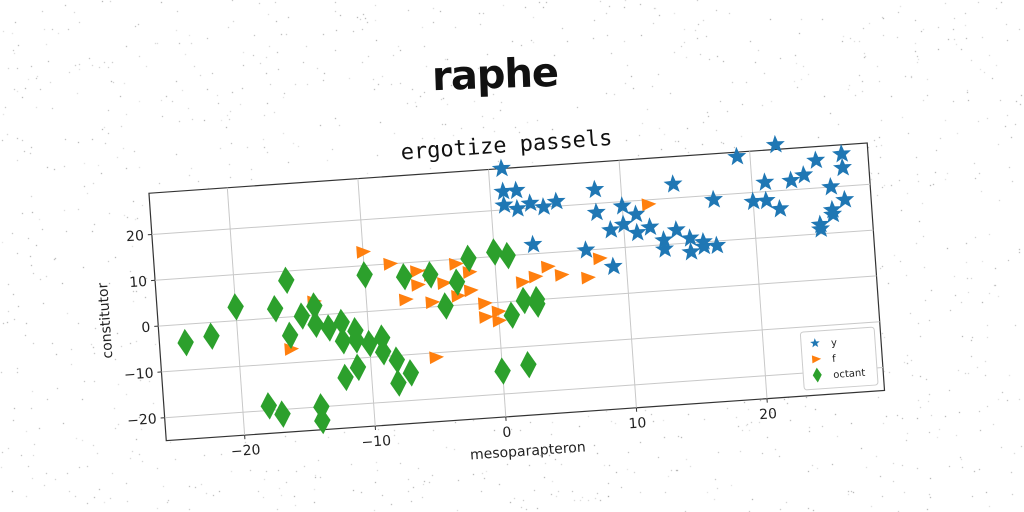  Describe the element at coordinates (849, 374) in the screenshot. I see `legend-label: octant` at that location.